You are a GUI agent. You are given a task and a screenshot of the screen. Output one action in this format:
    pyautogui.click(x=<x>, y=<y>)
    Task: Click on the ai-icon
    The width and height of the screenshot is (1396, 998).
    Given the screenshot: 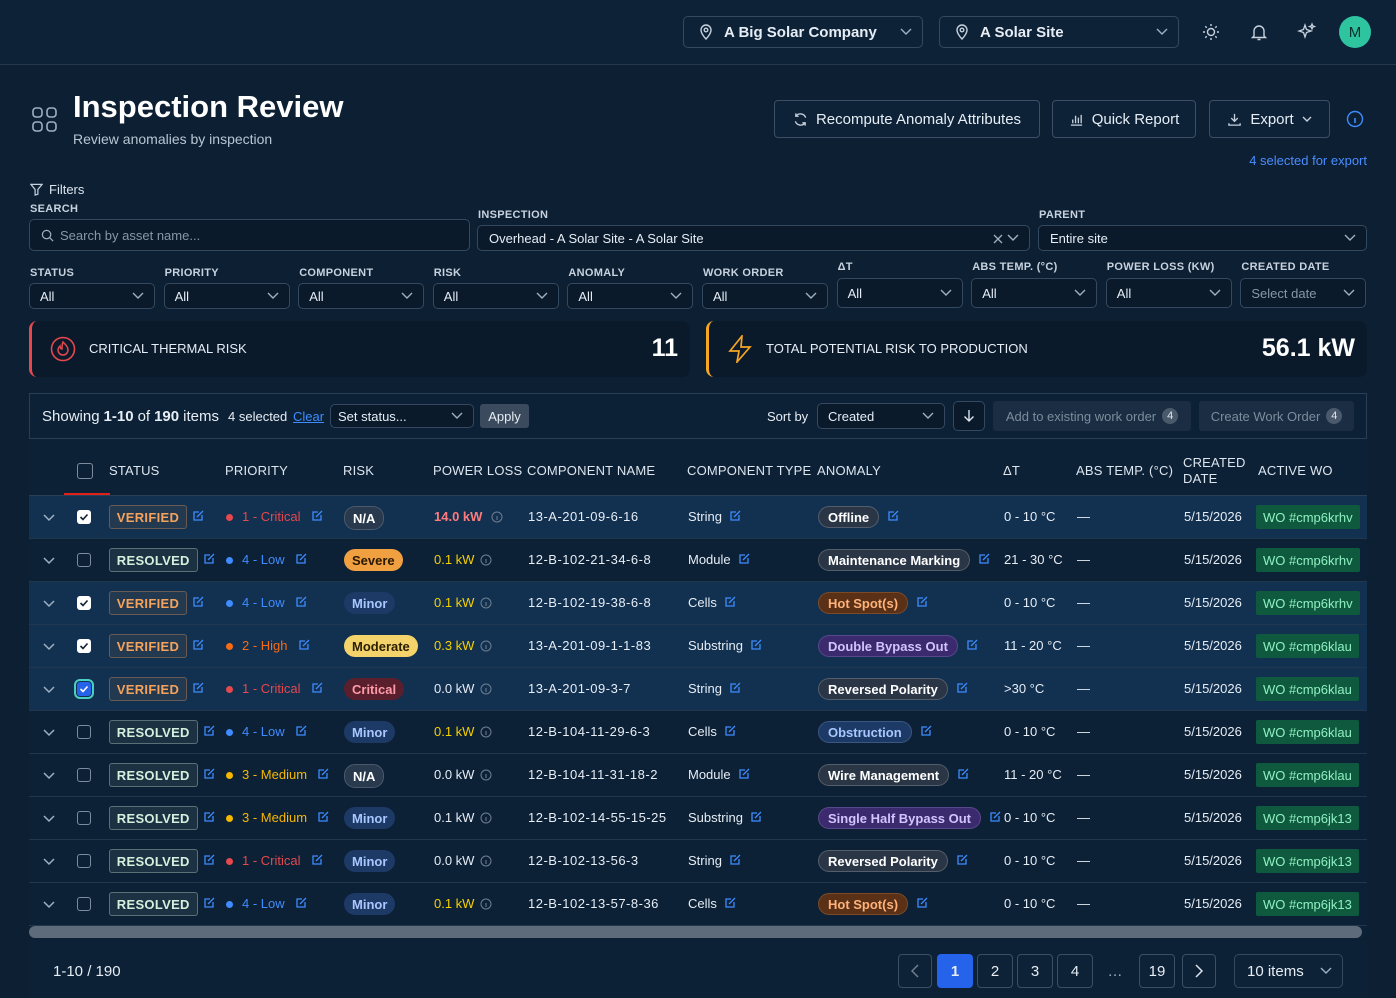 What is the action you would take?
    pyautogui.click(x=1307, y=32)
    